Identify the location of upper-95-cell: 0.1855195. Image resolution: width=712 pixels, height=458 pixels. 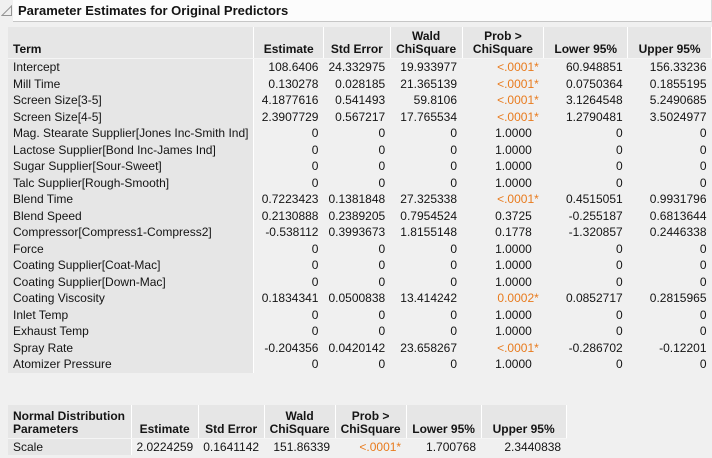
(678, 83).